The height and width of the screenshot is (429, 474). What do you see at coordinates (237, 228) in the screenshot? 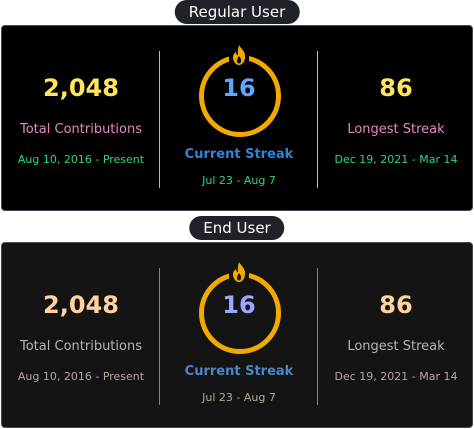
I see `section-heading-end-user: End User` at bounding box center [237, 228].